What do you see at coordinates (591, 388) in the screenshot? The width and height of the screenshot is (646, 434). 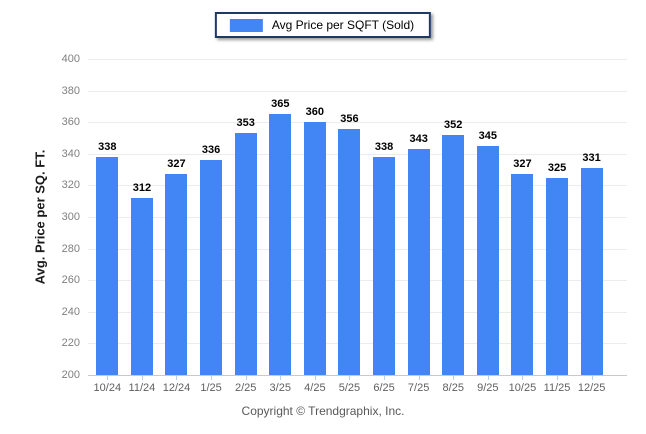 I see `x-tick-label: 12/25` at bounding box center [591, 388].